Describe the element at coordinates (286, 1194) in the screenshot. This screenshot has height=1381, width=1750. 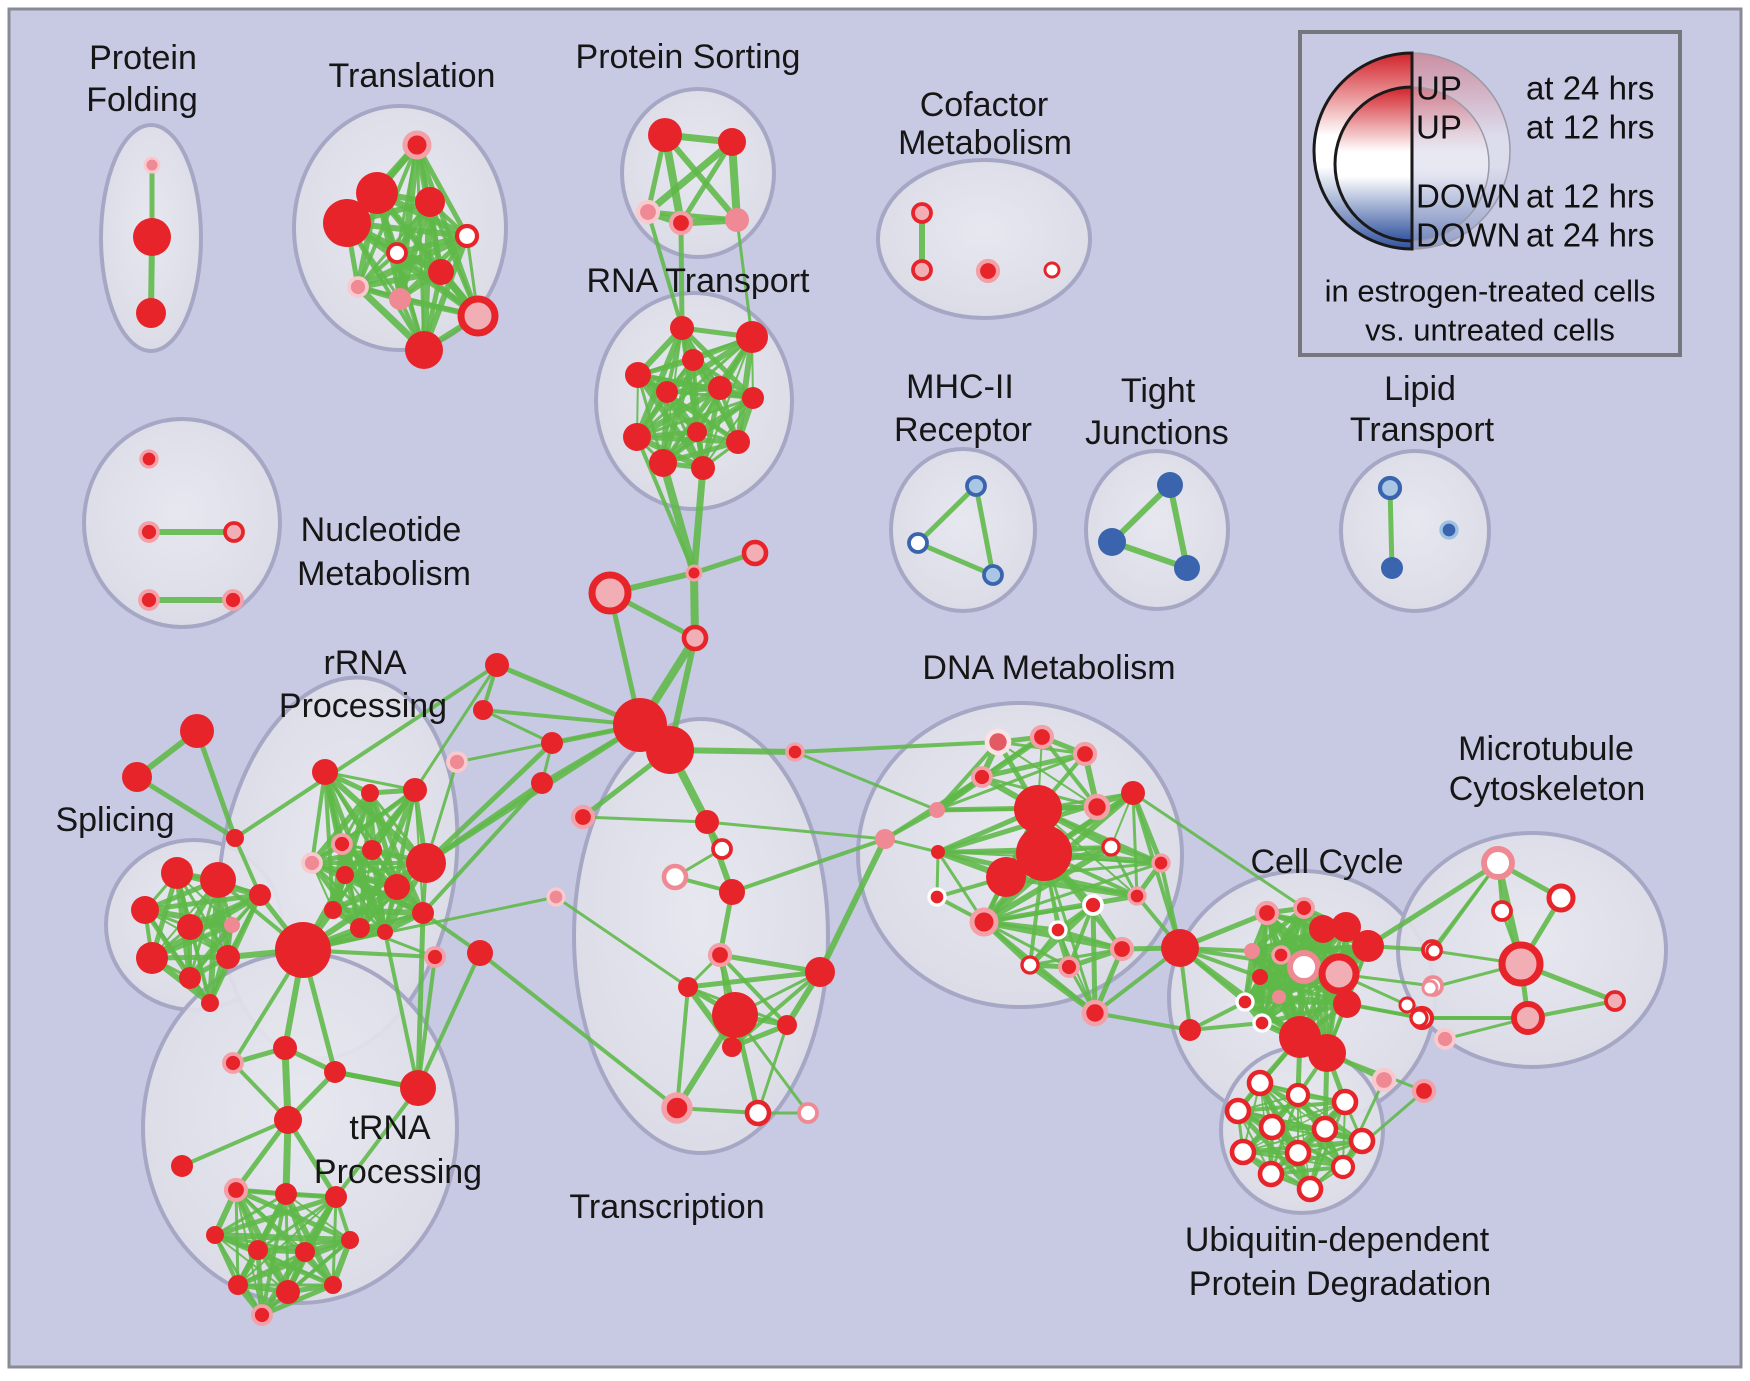
I see `node-tn7` at that location.